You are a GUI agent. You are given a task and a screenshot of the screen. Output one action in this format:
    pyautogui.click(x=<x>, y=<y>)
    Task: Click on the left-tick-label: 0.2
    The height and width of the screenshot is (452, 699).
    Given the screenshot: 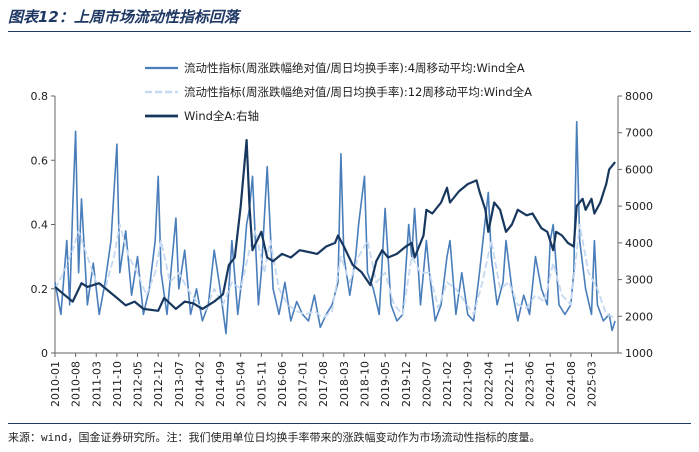 What is the action you would take?
    pyautogui.click(x=40, y=289)
    